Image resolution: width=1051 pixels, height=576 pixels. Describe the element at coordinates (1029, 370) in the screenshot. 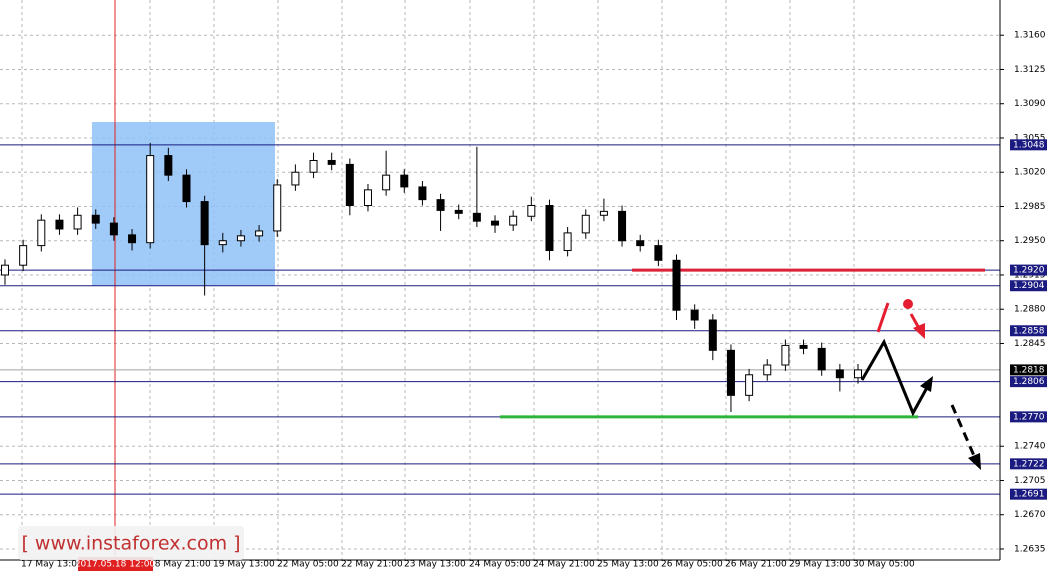

I see `level-label: 1.2818` at that location.